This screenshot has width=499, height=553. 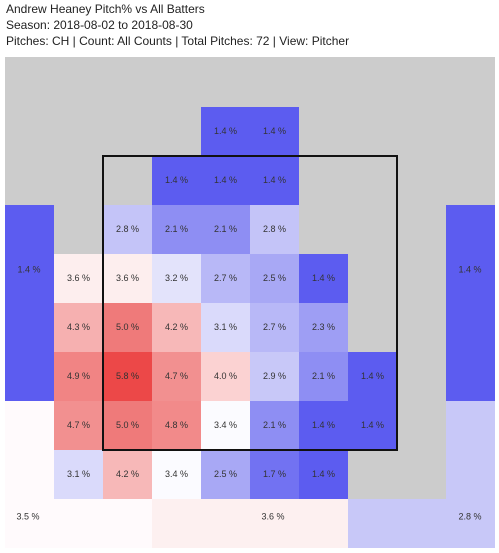 I want to click on zone-label: 4.3 %, so click(x=78, y=327).